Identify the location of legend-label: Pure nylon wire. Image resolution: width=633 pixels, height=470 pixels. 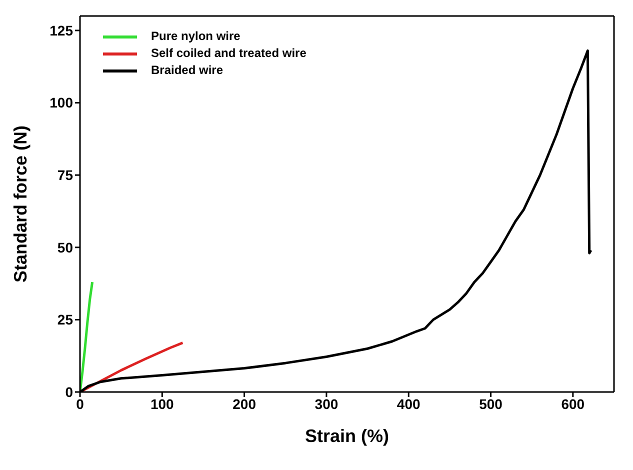
(195, 36).